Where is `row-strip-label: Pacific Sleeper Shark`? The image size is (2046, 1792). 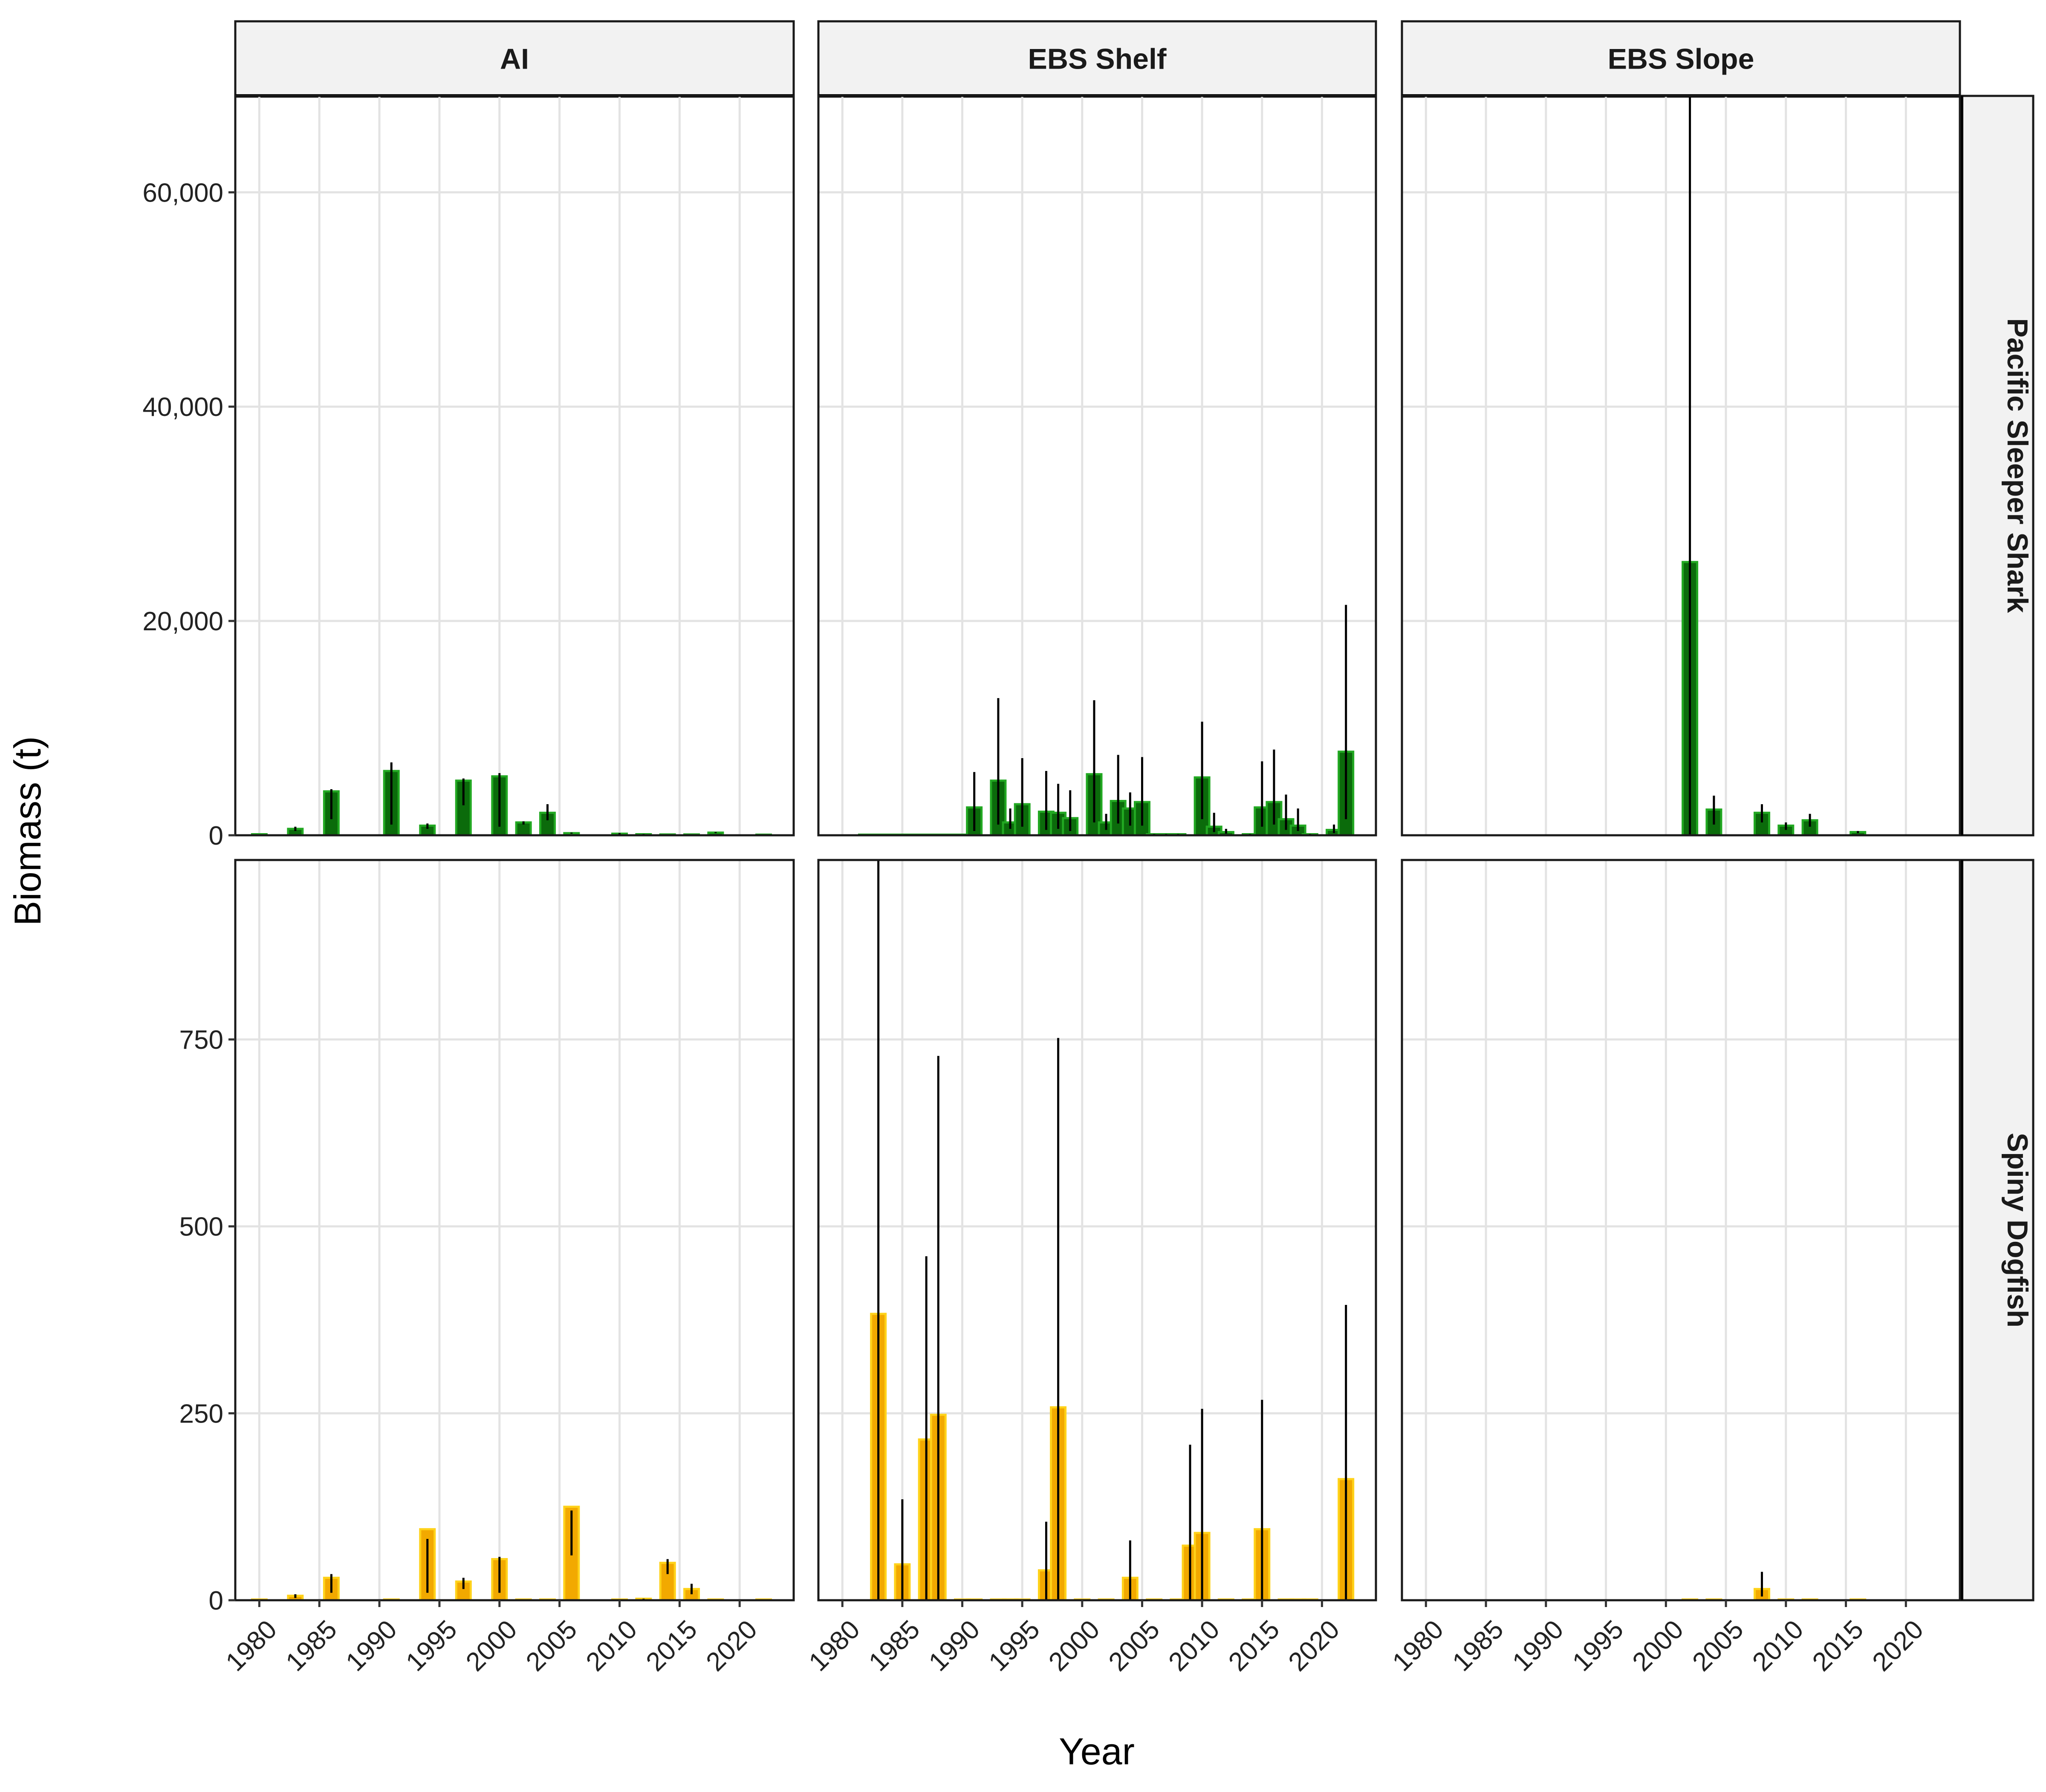 row-strip-label: Pacific Sleeper Shark is located at coordinates (2017, 465).